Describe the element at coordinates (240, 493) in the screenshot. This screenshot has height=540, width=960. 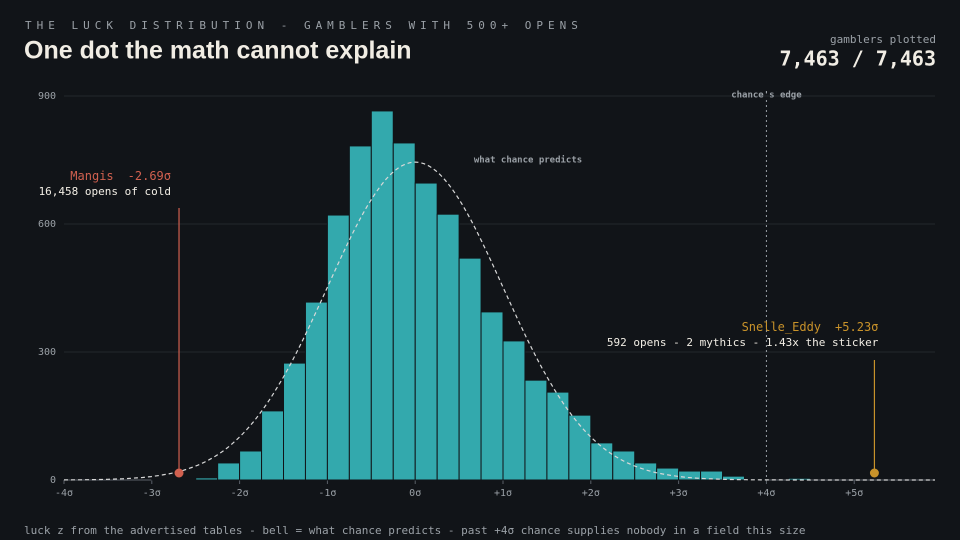
I see `x-tick-label: -2σ` at that location.